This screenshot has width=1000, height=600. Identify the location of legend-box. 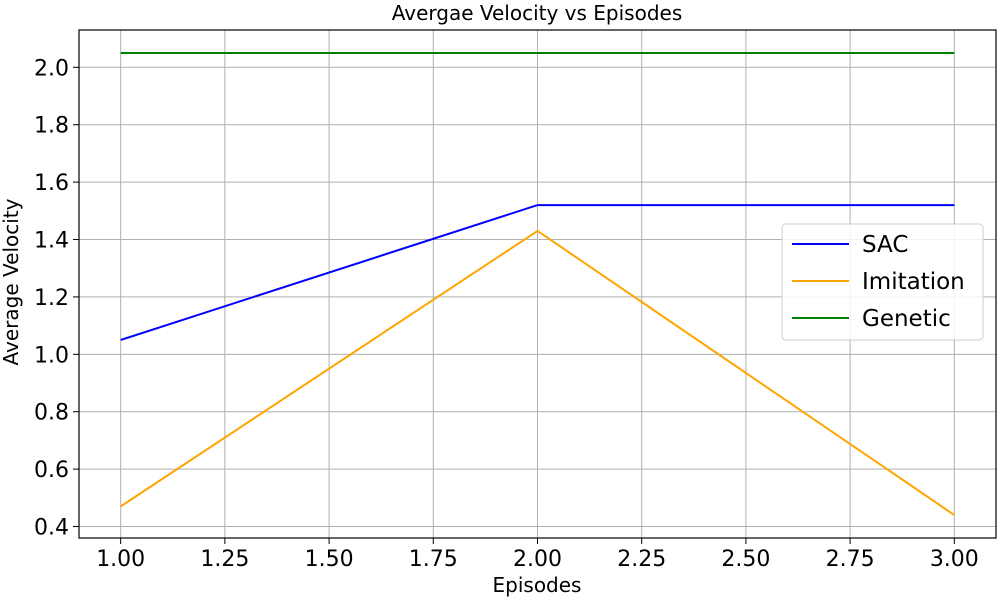
(882, 282).